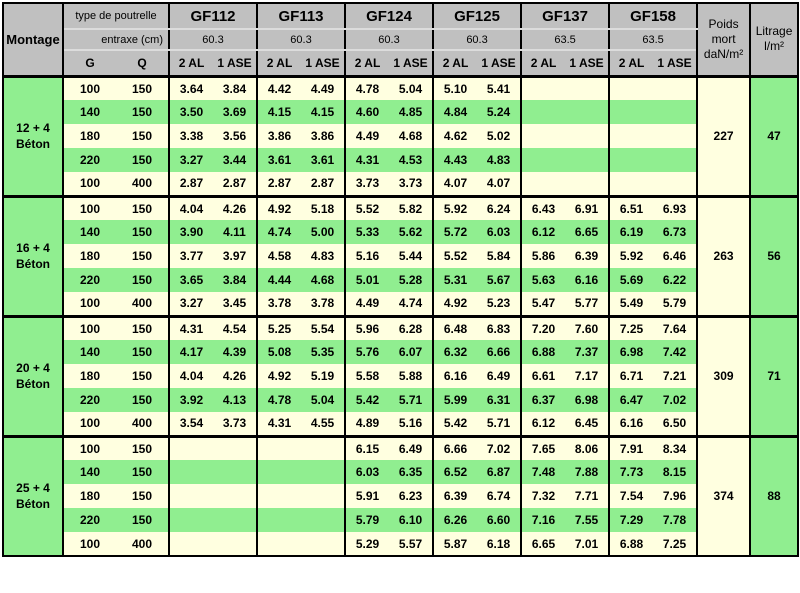  What do you see at coordinates (278, 160) in the screenshot?
I see `value-cell: 3.61` at bounding box center [278, 160].